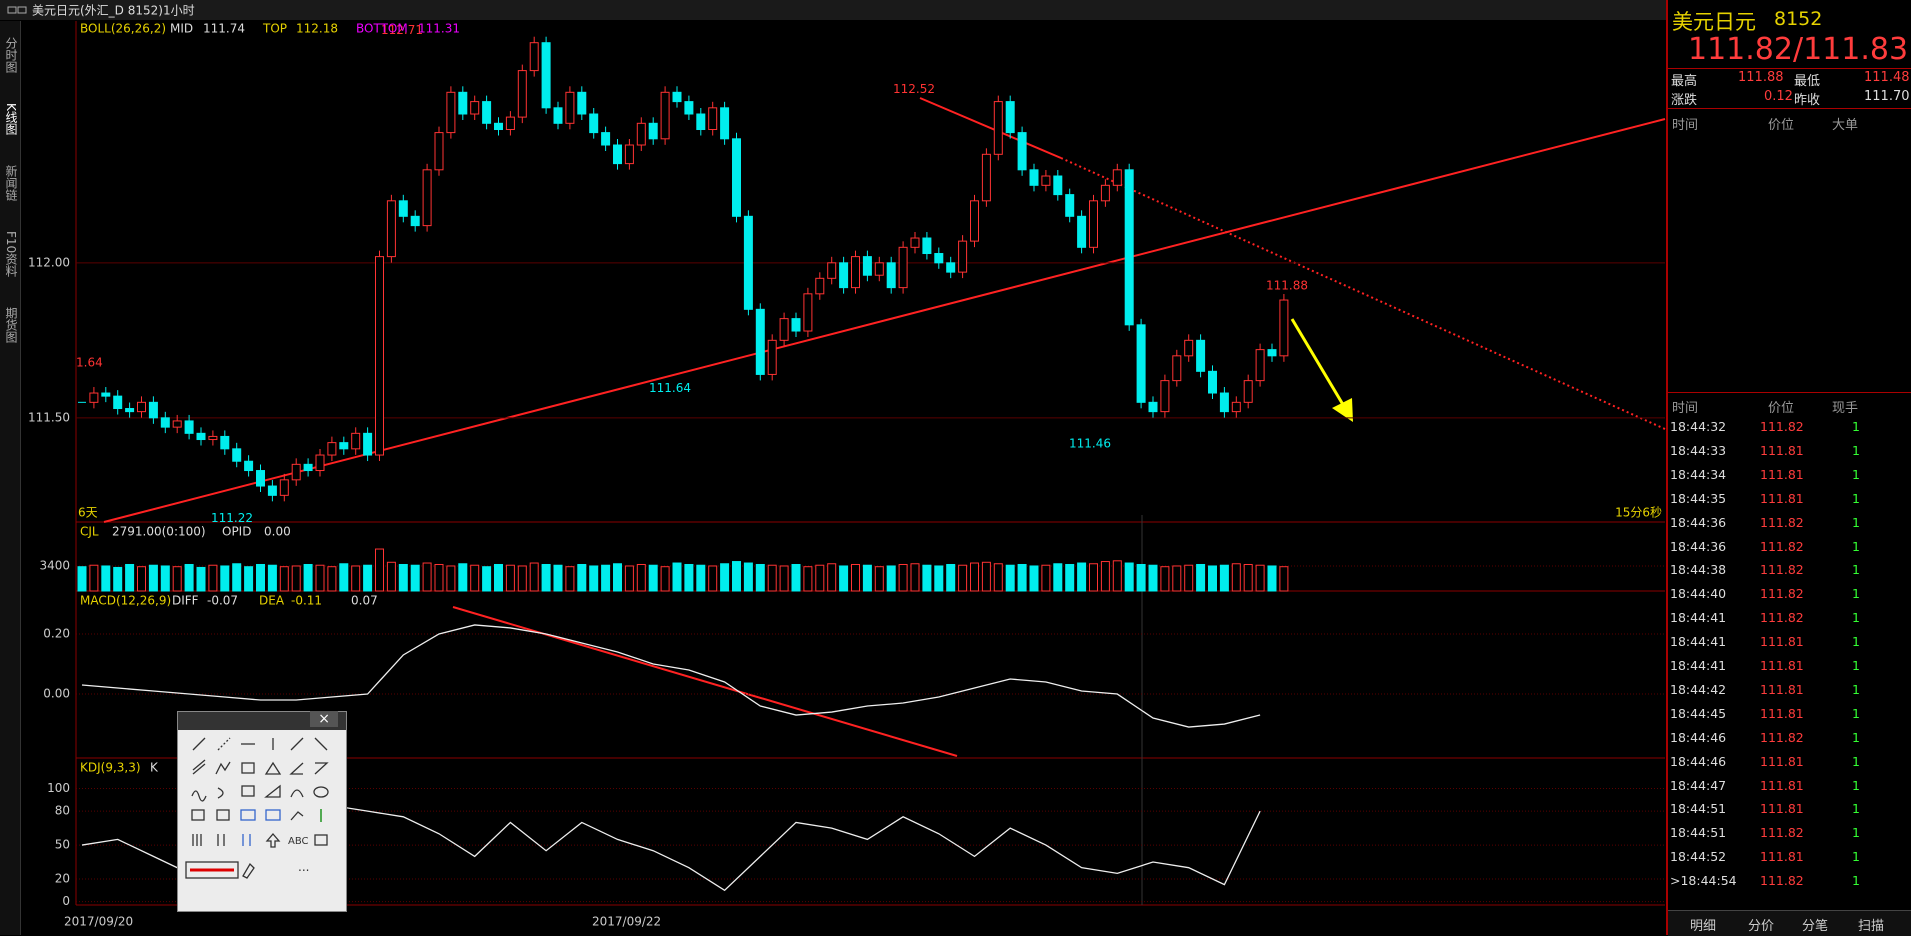 This screenshot has width=1911, height=936. I want to click on arrow, so click(1318, 363).